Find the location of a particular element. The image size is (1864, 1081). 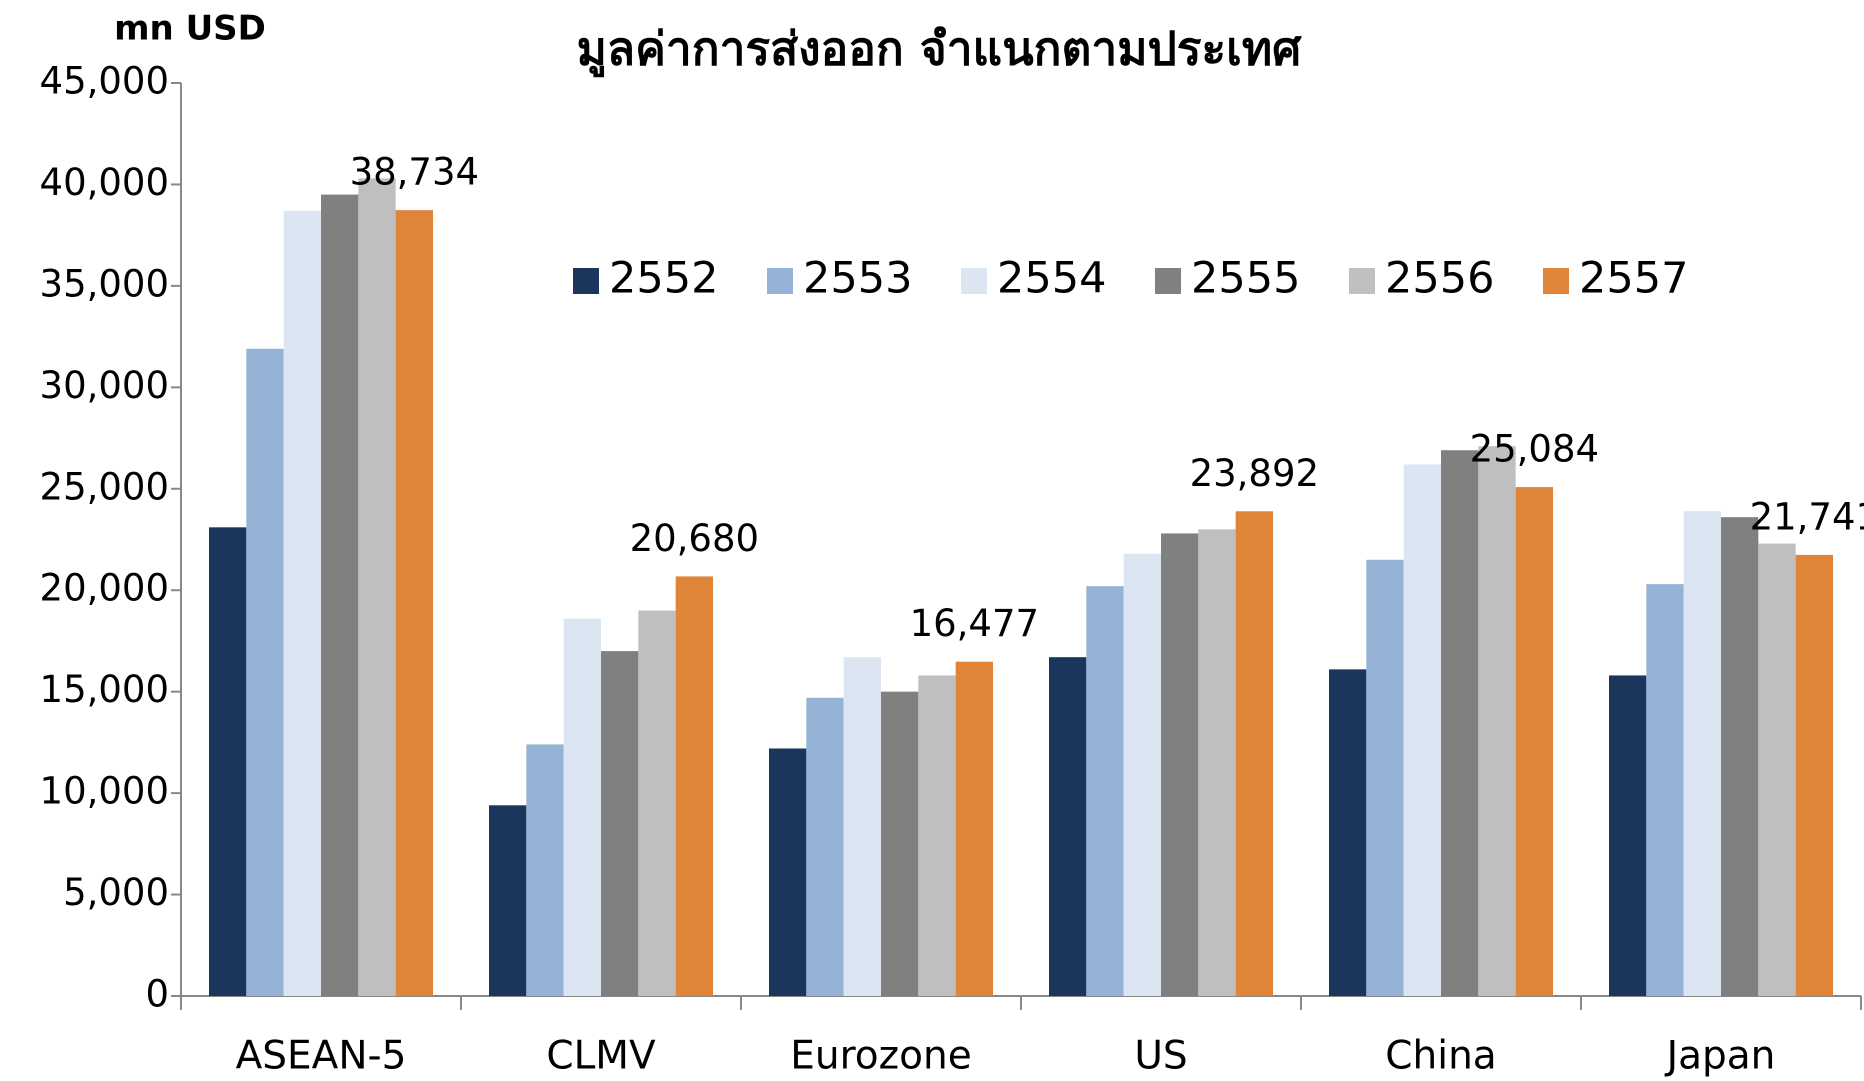

x-tick-label: Japan is located at coordinates (1720, 1056).